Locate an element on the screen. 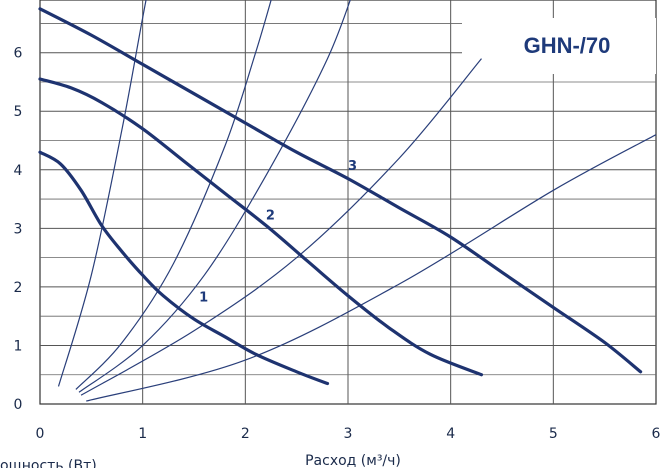 The height and width of the screenshot is (468, 663). y-tick-label: 2 is located at coordinates (18, 288).